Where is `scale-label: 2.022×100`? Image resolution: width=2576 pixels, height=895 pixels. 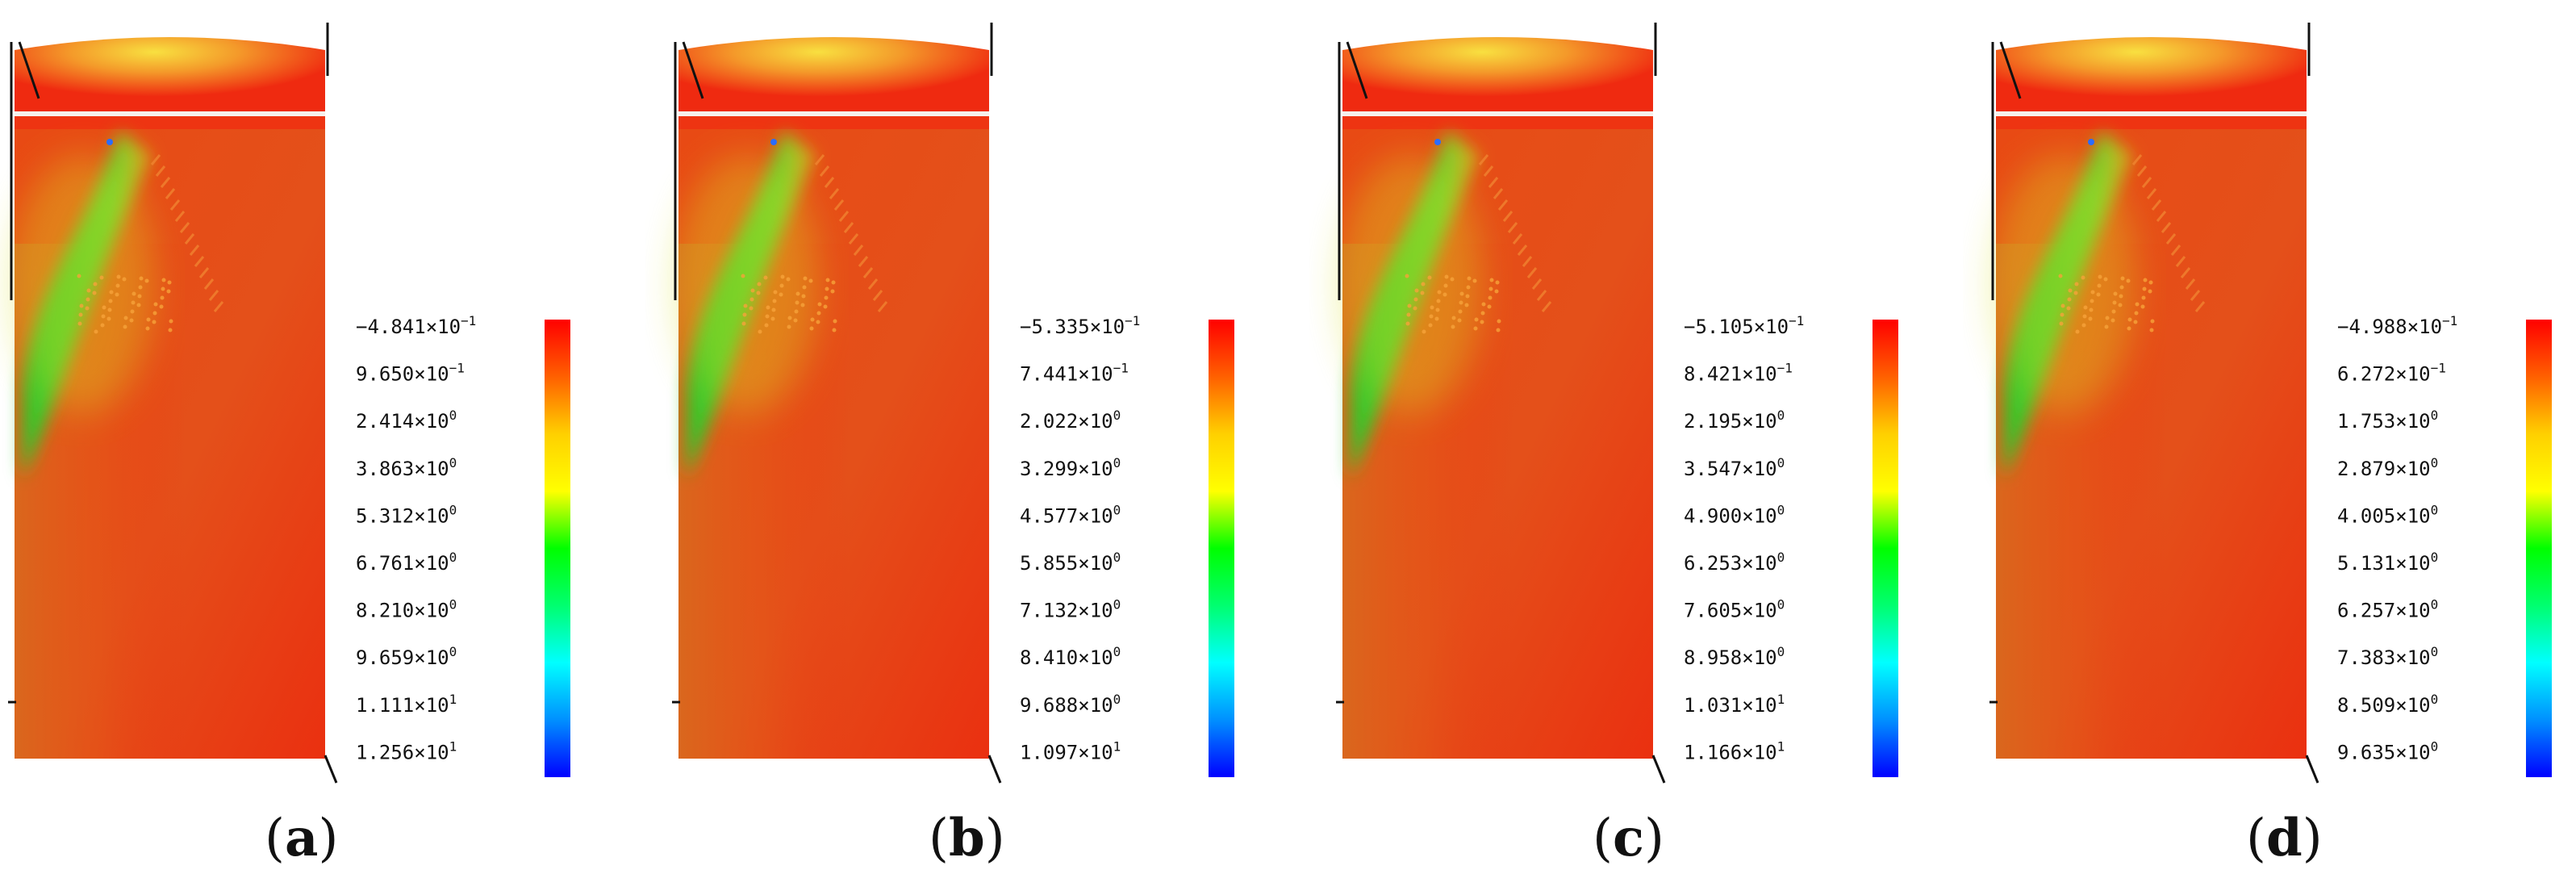
scale-label: 2.022×100 is located at coordinates (1070, 421).